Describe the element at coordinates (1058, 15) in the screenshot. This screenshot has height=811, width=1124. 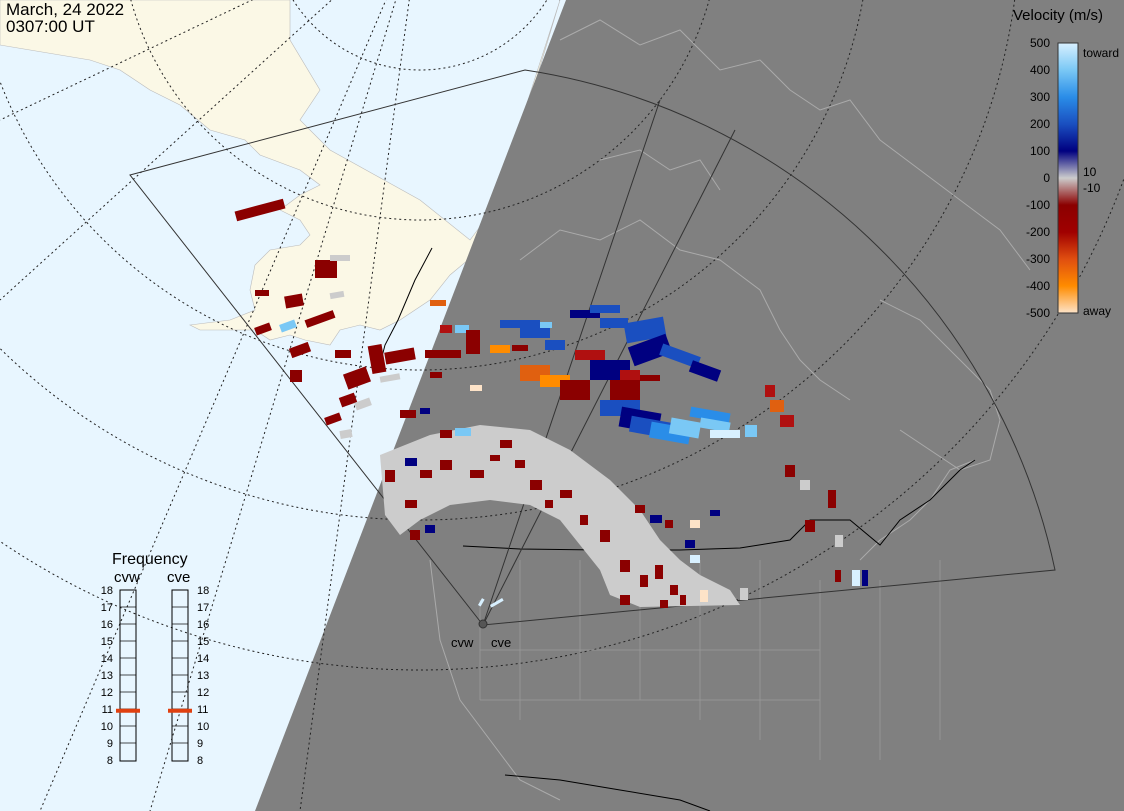
I see `colorbar-title: Velocity (m/s)` at that location.